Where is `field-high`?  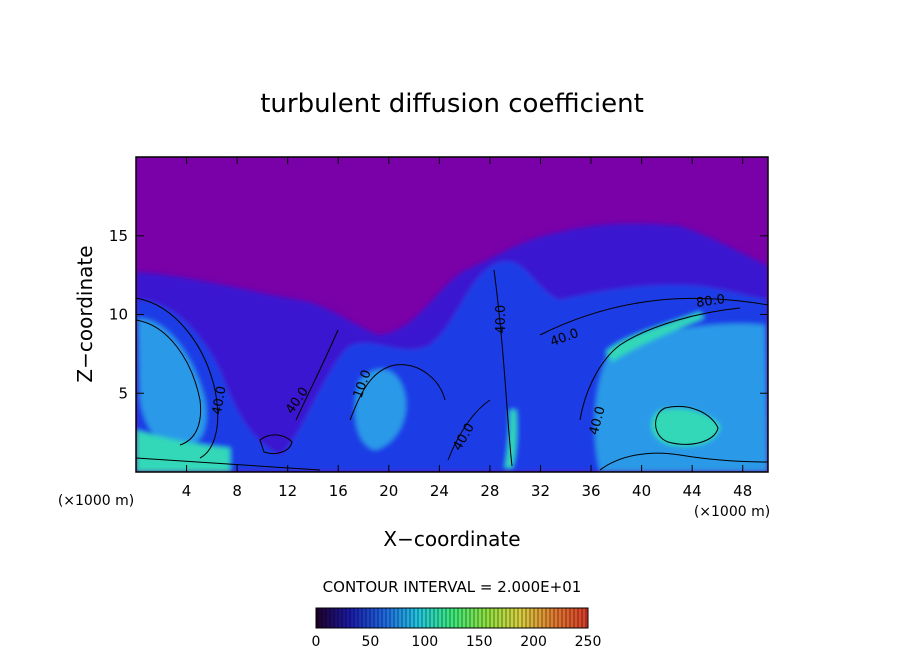 field-high is located at coordinates (172, 383).